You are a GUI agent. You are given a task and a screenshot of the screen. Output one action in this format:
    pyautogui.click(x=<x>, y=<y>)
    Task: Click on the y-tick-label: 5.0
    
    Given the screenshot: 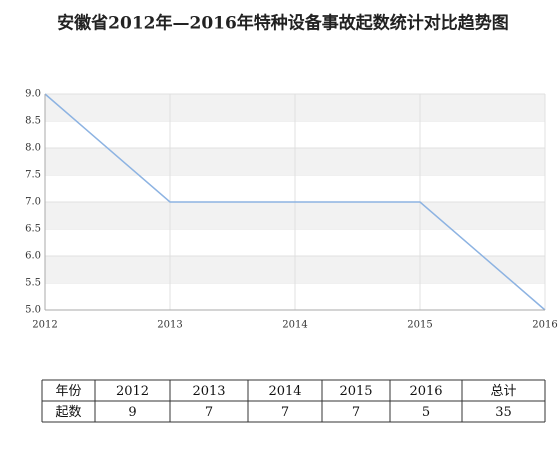 What is the action you would take?
    pyautogui.click(x=33, y=310)
    